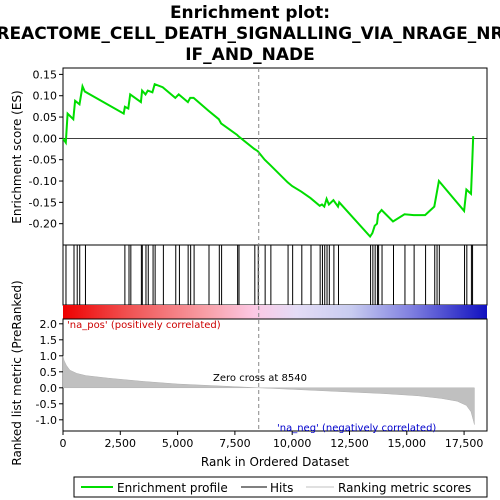  What do you see at coordinates (250, 13) in the screenshot?
I see `chart-title-line: Enrichment plot:` at bounding box center [250, 13].